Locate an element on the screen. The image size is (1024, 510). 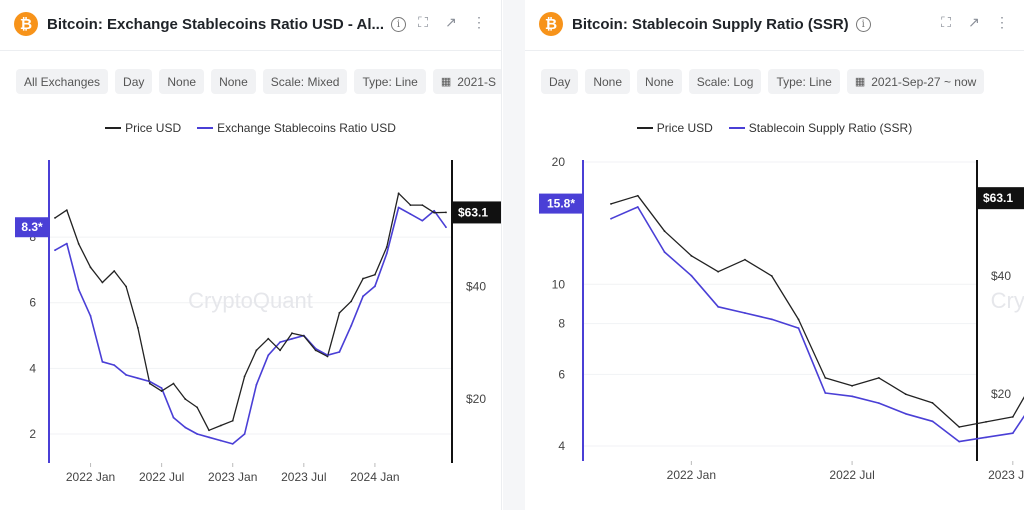
panel-gap is located at coordinates (514, 255).